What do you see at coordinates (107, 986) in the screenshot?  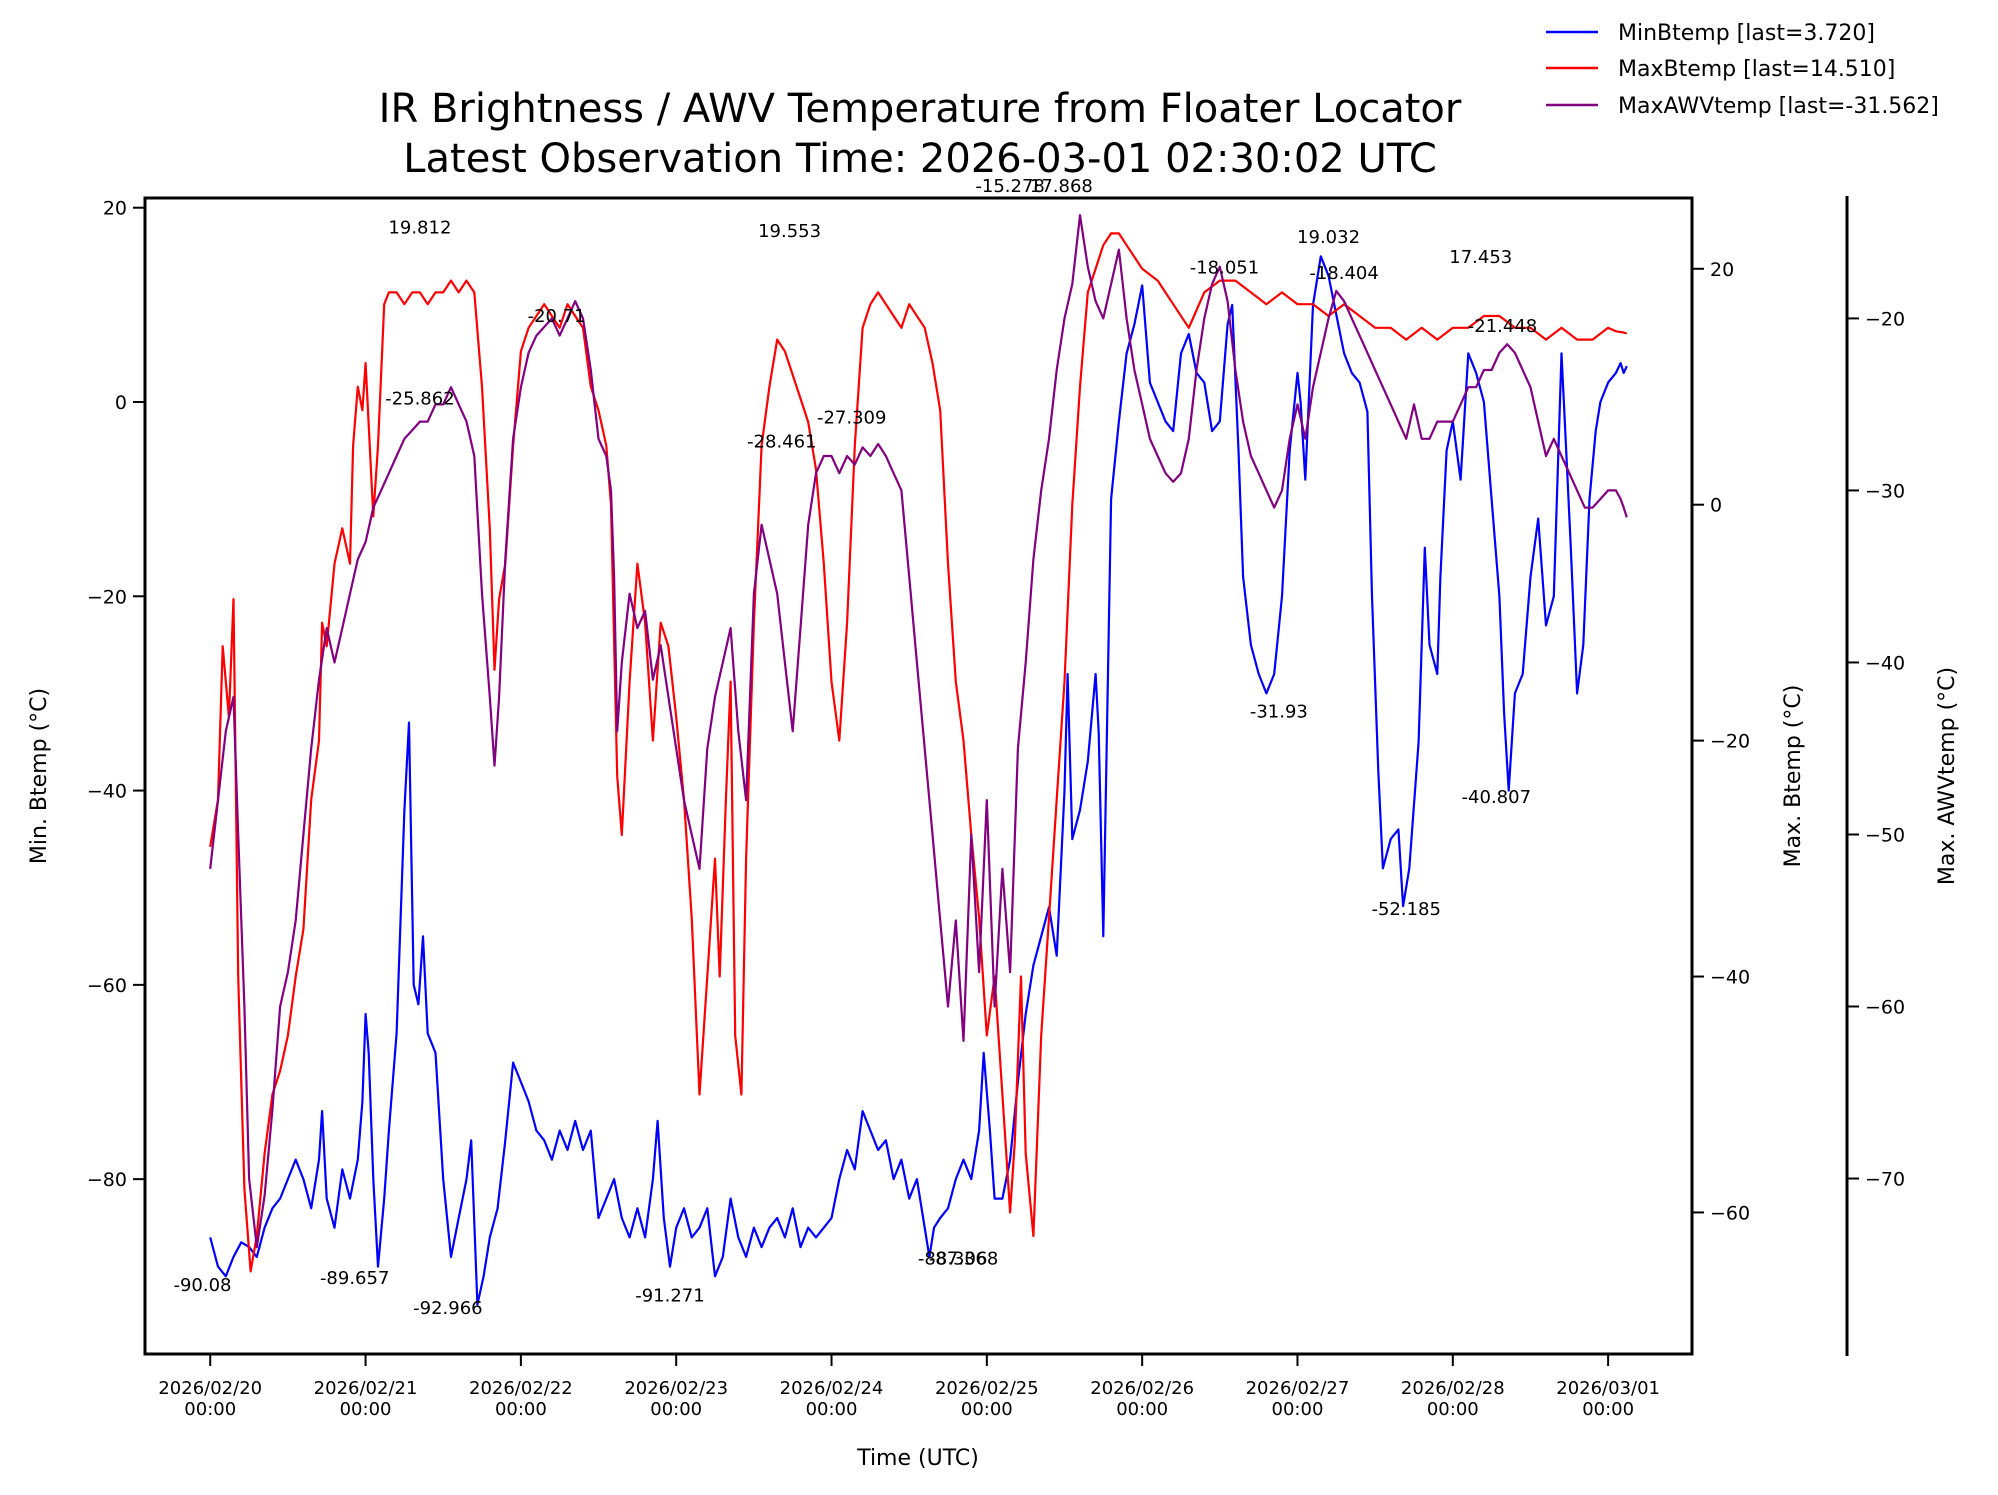 I see `min-tick-label: −60` at bounding box center [107, 986].